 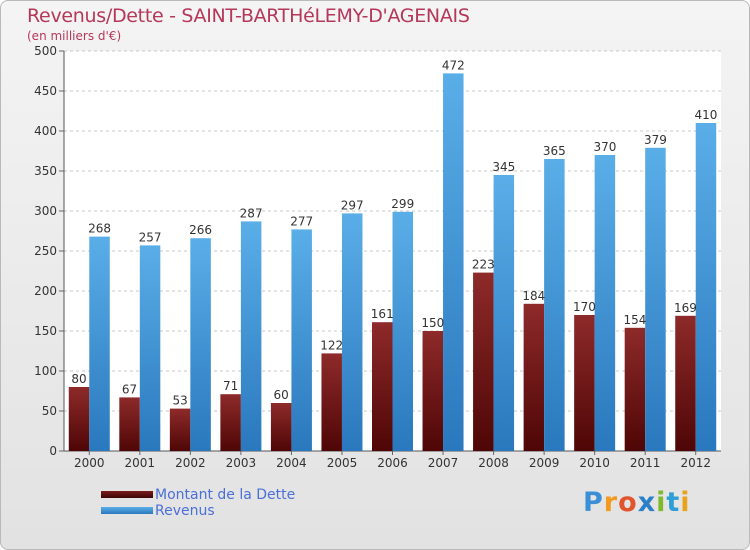 I want to click on logo-letter: r, so click(x=611, y=502).